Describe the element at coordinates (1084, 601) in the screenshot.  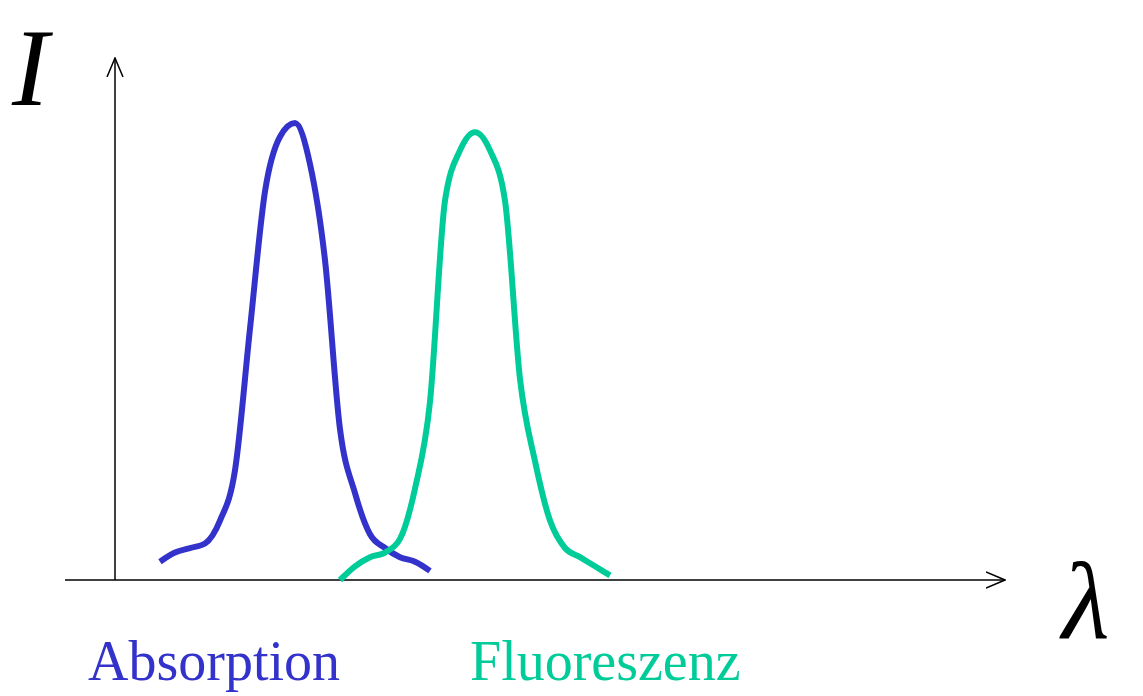
I see `x-axis-title: λ` at that location.